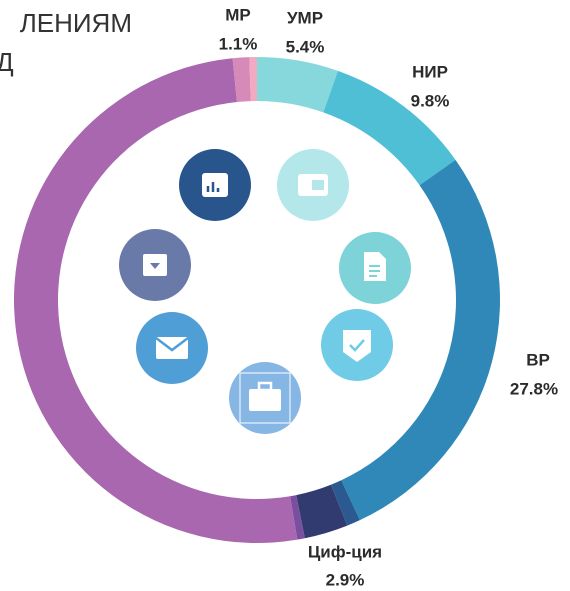  I want to click on category-label: ВР, so click(538, 359).